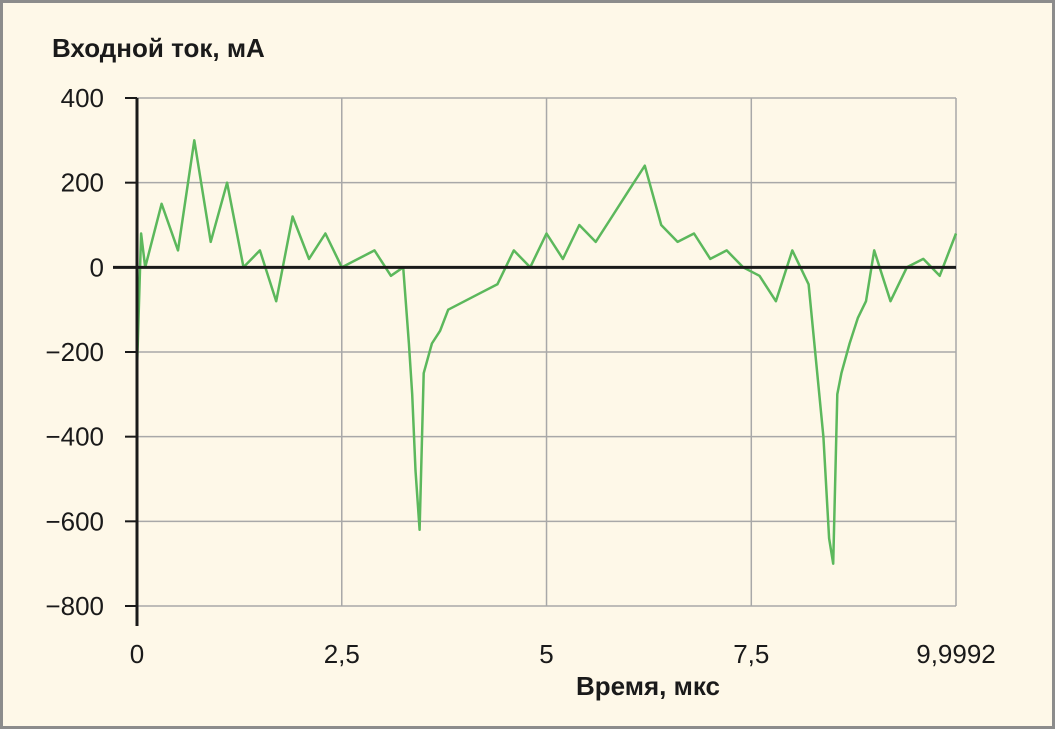  What do you see at coordinates (82, 98) in the screenshot?
I see `y-tick-label: 400` at bounding box center [82, 98].